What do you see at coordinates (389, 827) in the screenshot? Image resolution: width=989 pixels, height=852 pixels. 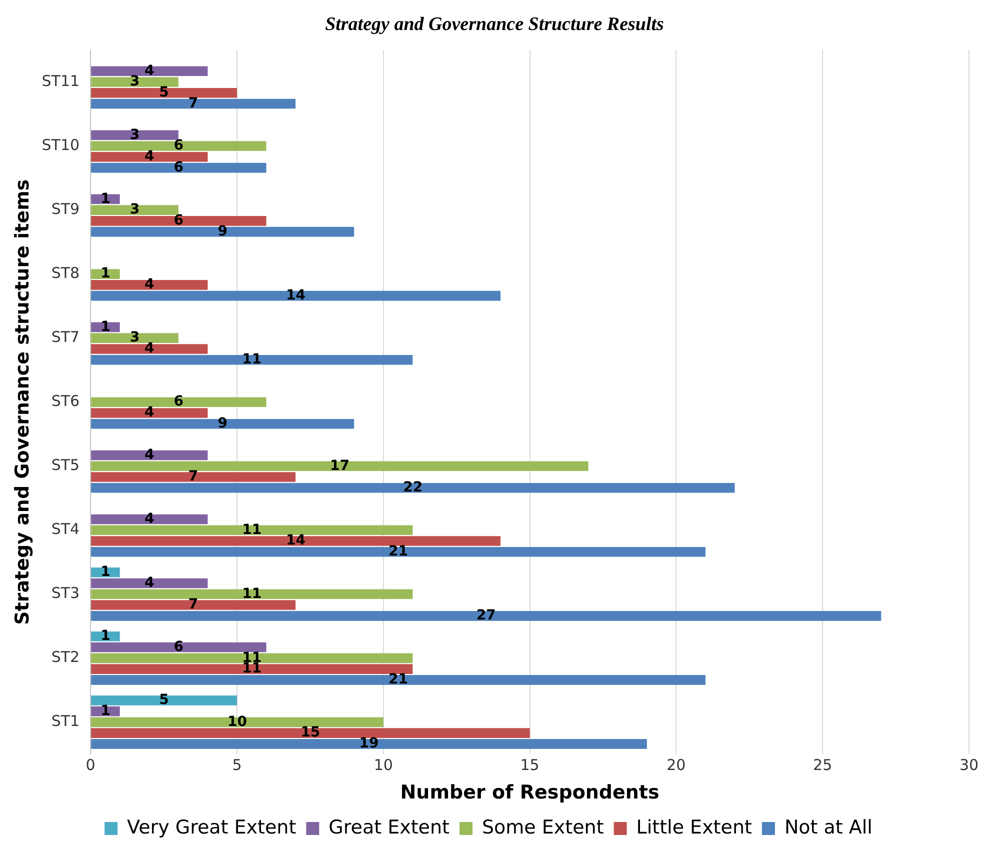 I see `legend-label: Great Extent` at bounding box center [389, 827].